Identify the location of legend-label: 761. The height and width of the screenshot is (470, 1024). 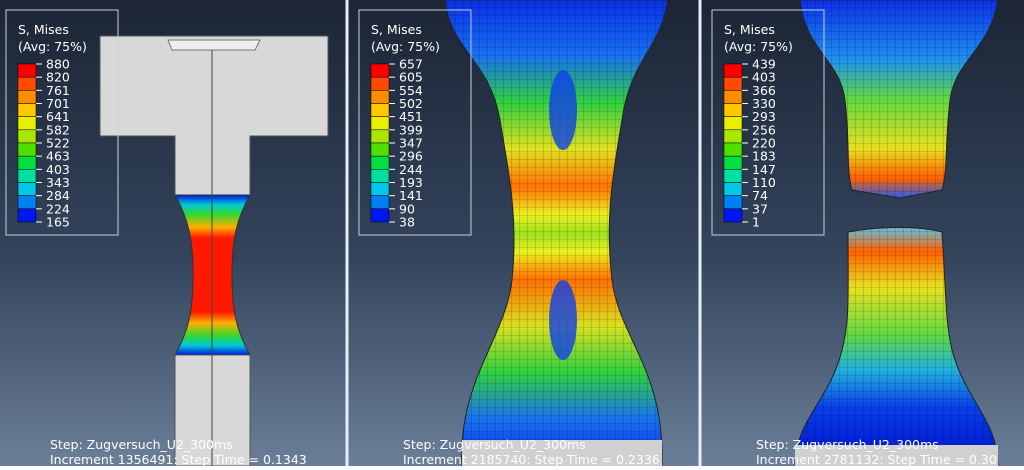
(58, 90).